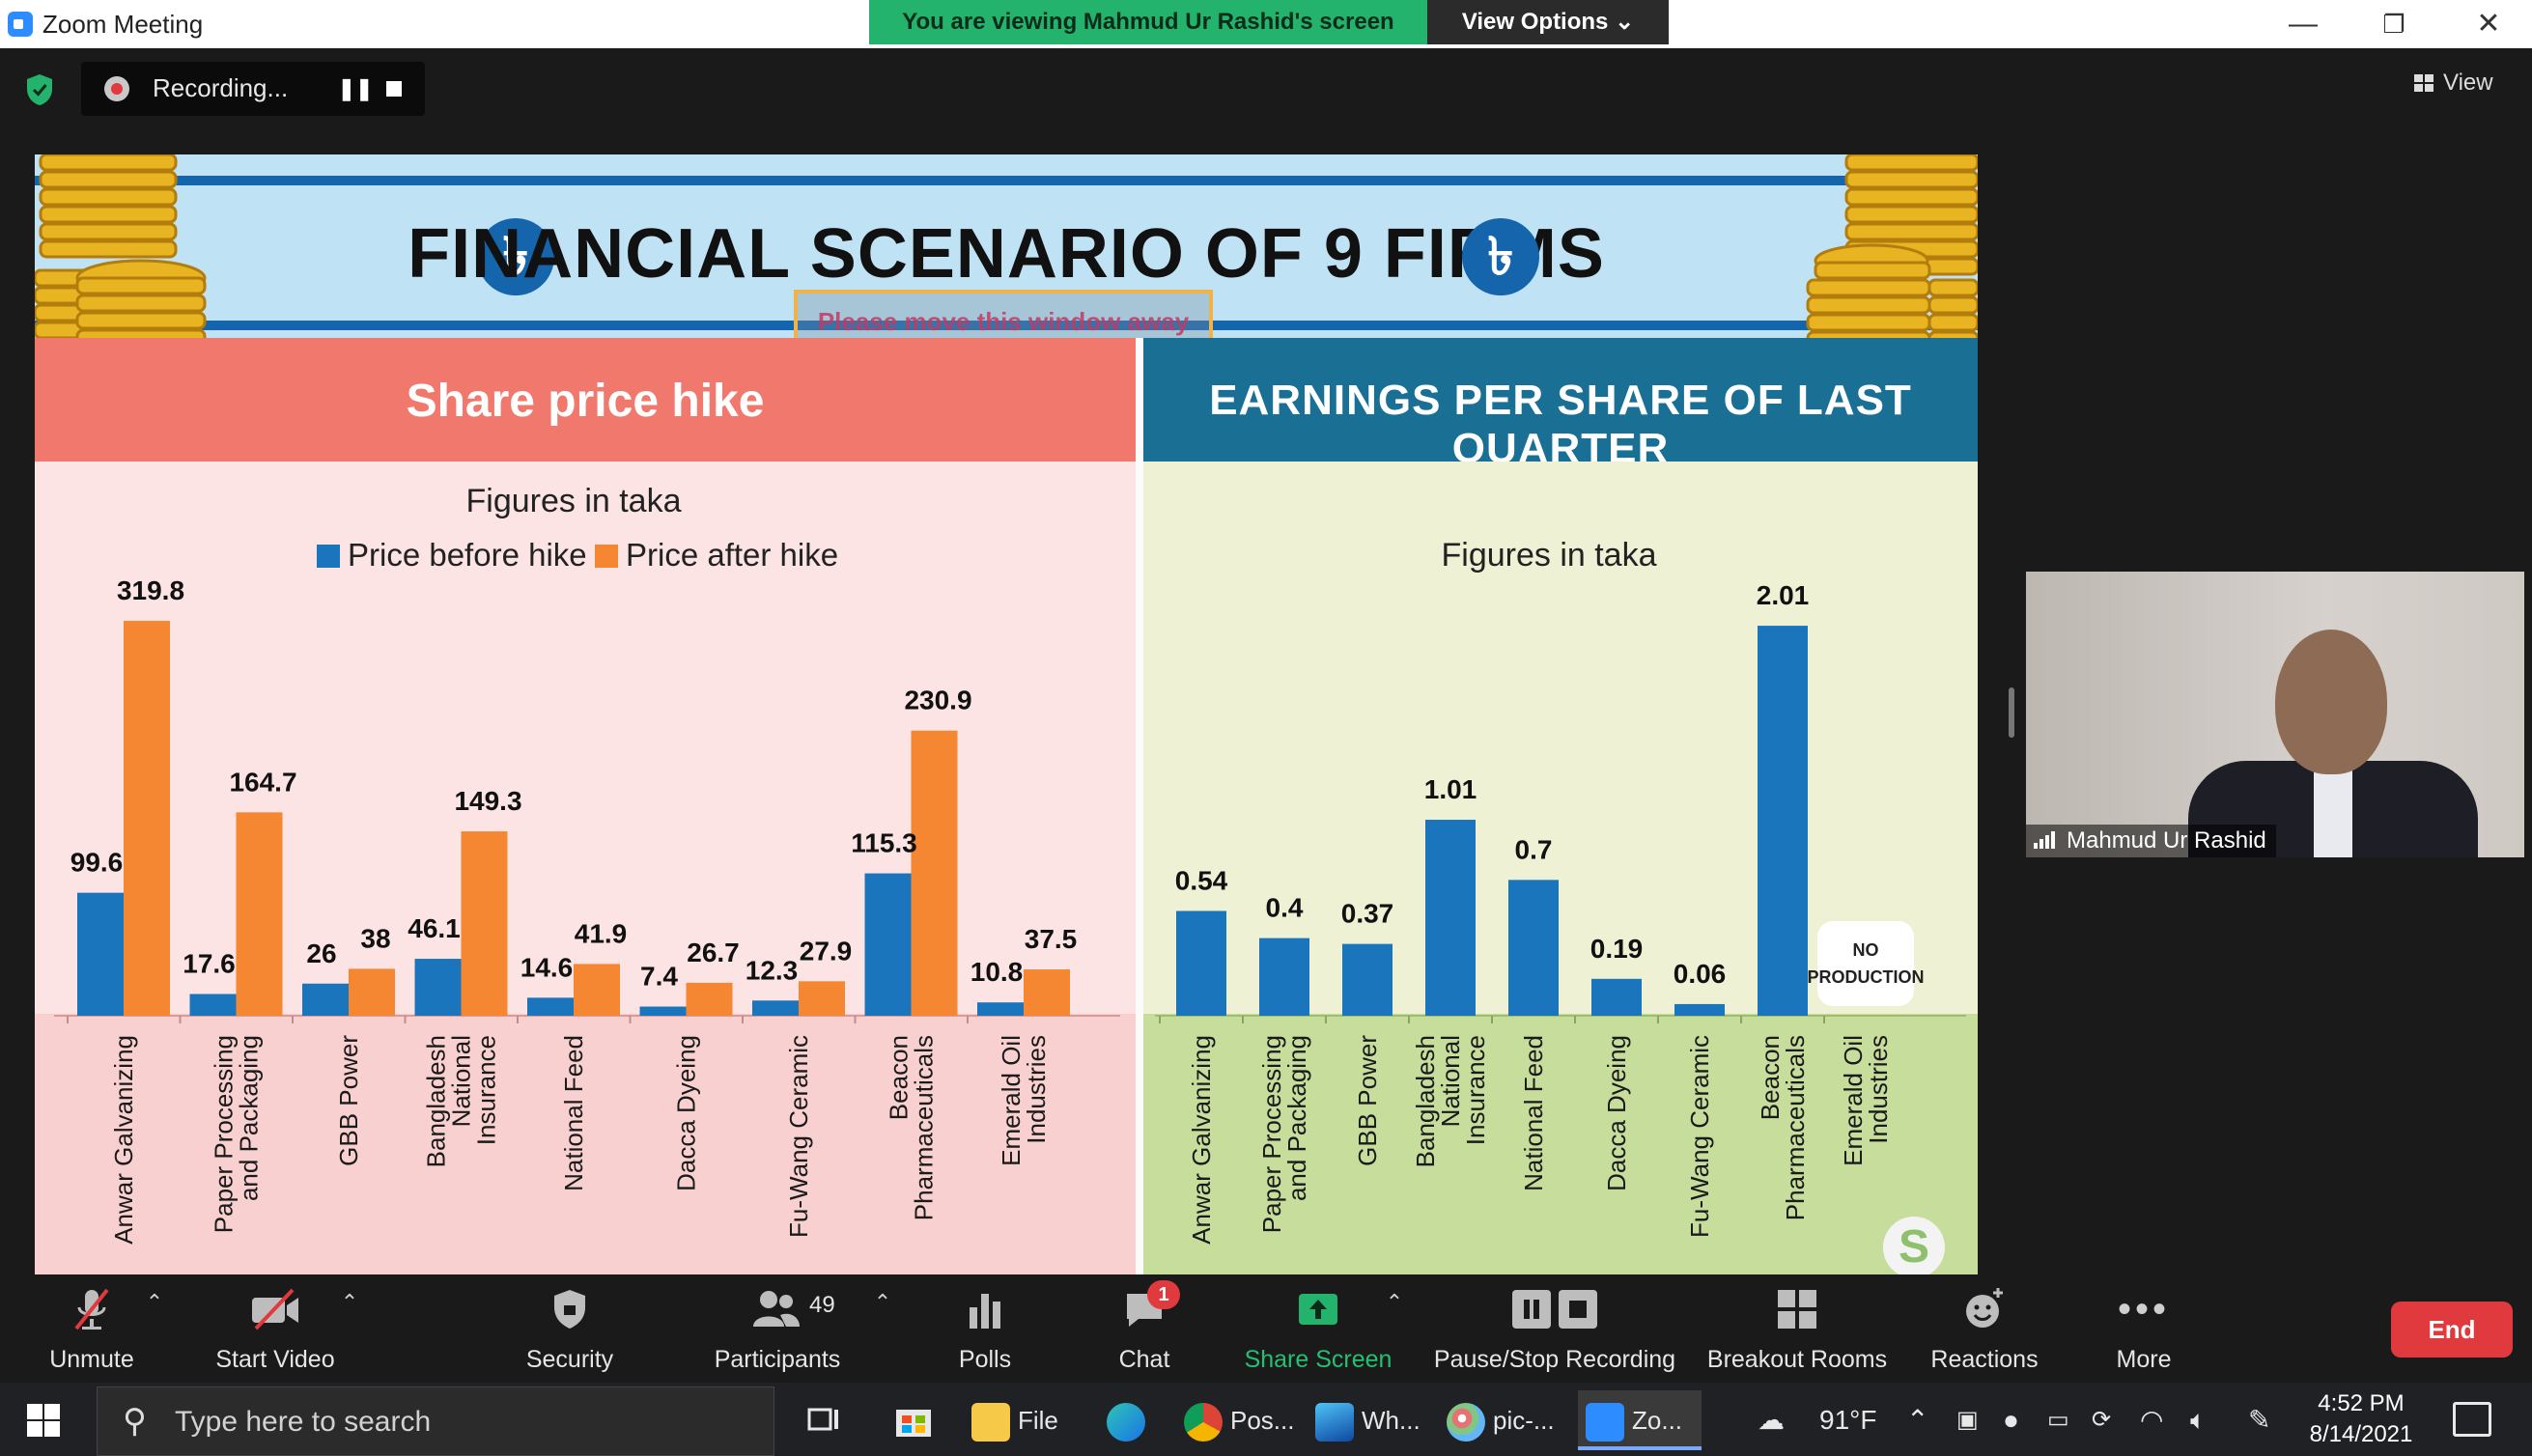 This screenshot has width=2532, height=1456. What do you see at coordinates (2362, 1403) in the screenshot?
I see `clock-time: 4:52 PM` at bounding box center [2362, 1403].